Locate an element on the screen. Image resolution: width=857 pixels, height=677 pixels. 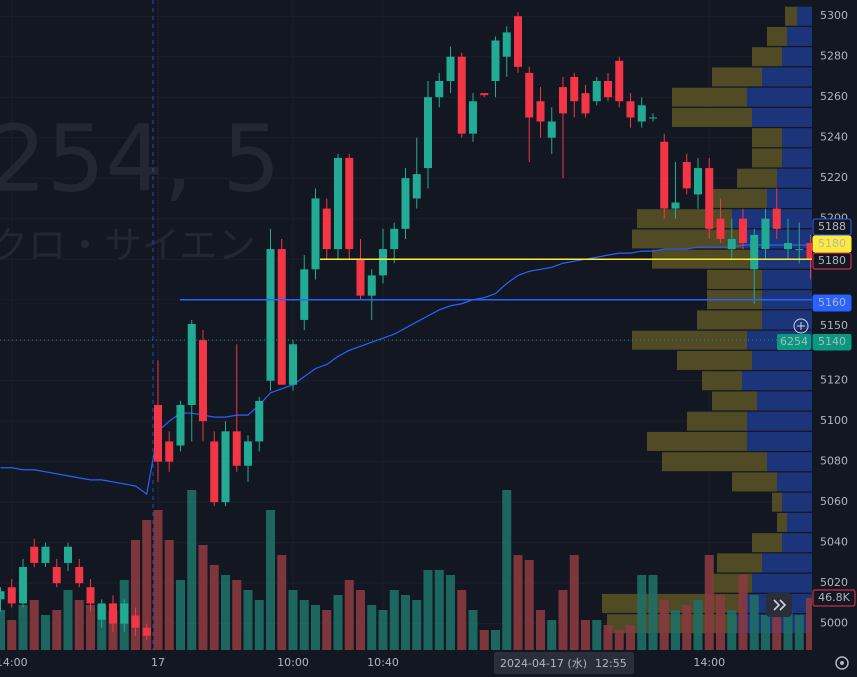
x-tick-label: 10:00 is located at coordinates (293, 662).